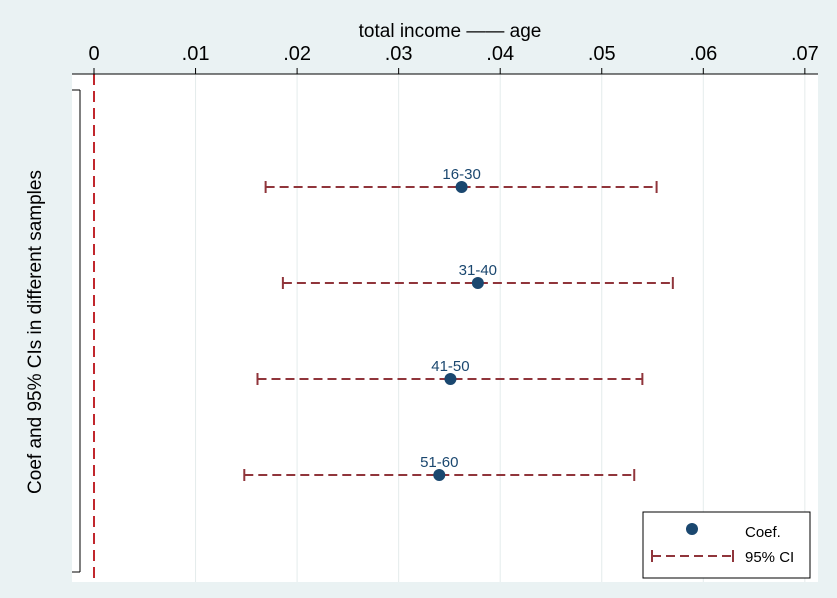  What do you see at coordinates (76, 331) in the screenshot?
I see `y-axis` at bounding box center [76, 331].